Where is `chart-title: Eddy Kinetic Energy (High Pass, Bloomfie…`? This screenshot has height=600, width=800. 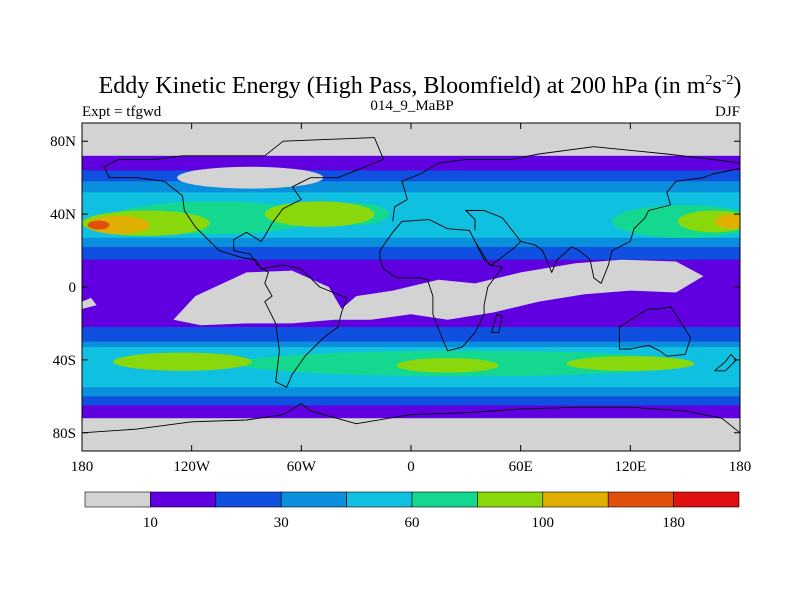
chart-title: Eddy Kinetic Energy (High Pass, Bloomfie… is located at coordinates (420, 86).